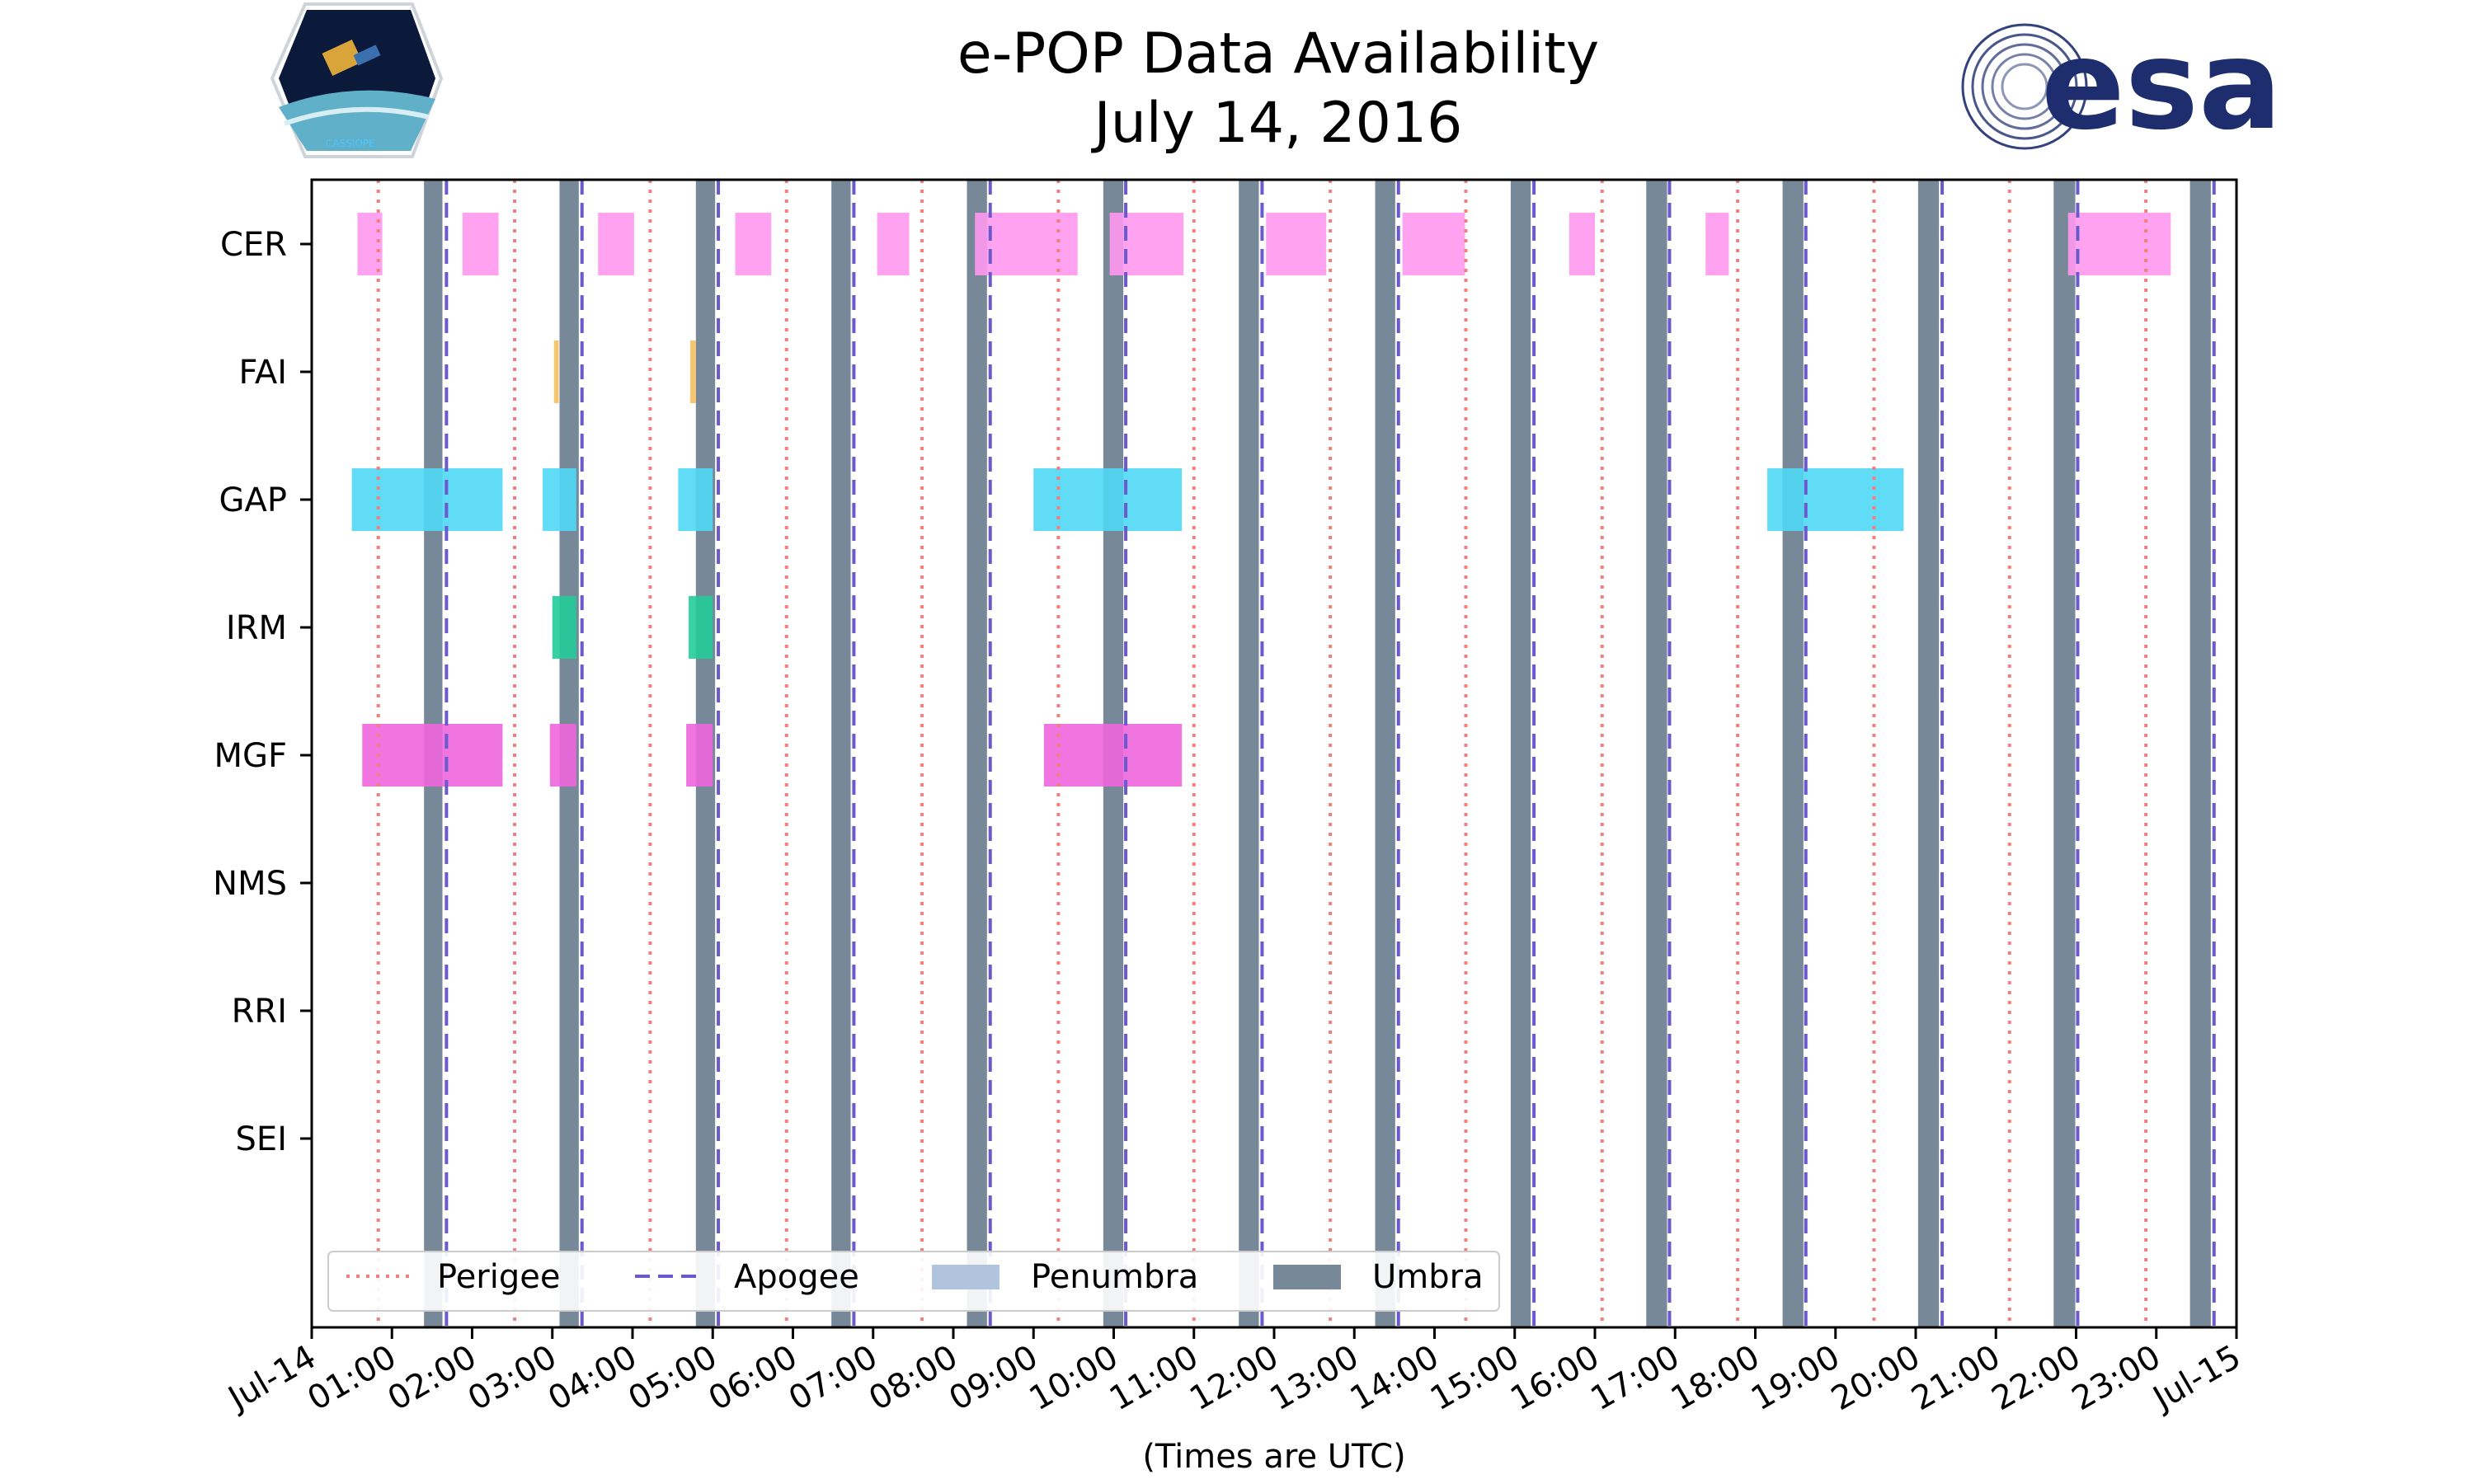 The height and width of the screenshot is (1484, 2474). What do you see at coordinates (512, 1378) in the screenshot?
I see `x-tick-label-3: 03:00` at bounding box center [512, 1378].